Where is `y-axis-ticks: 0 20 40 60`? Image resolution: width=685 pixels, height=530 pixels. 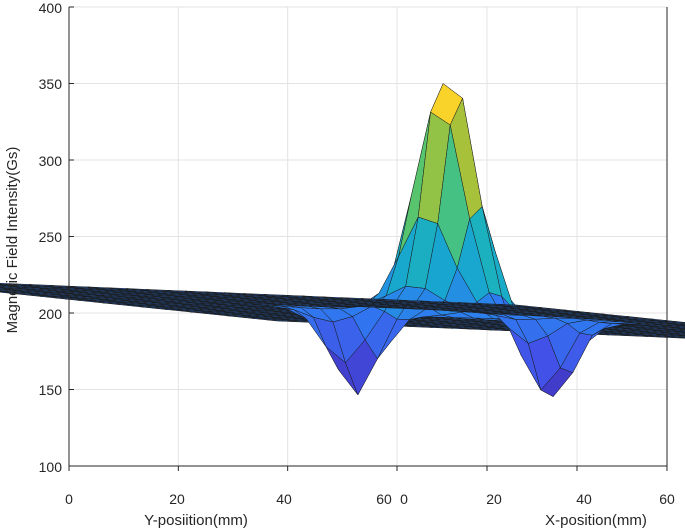
y-axis-ticks: 0 20 40 60 is located at coordinates (228, 499).